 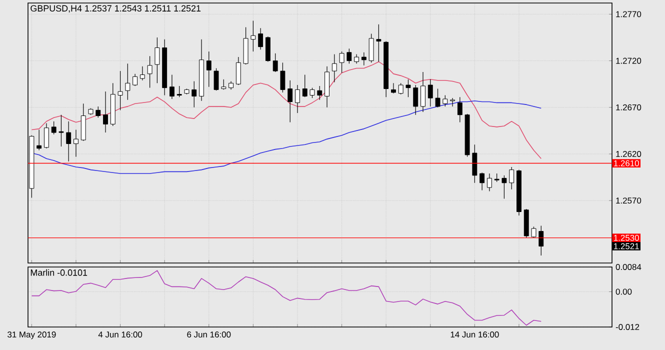 I want to click on x-tick-label: 14 Jun 16:00, so click(x=474, y=335).